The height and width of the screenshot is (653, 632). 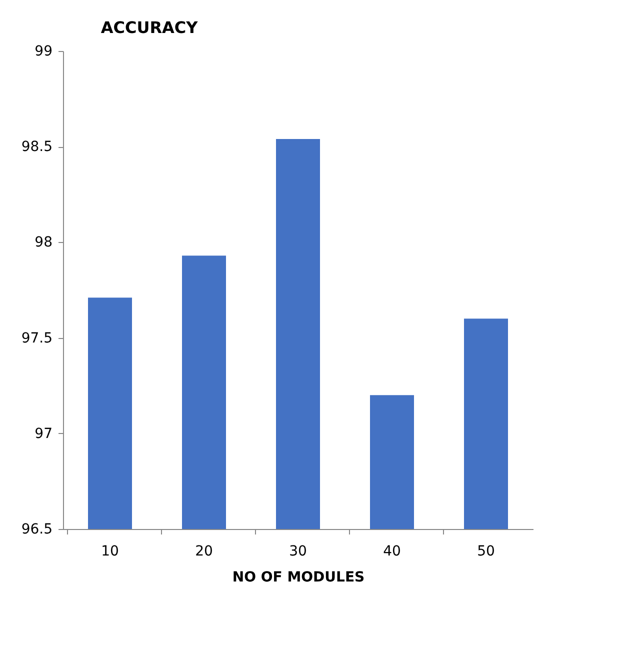 I want to click on x-tick-label: 10, so click(x=110, y=552).